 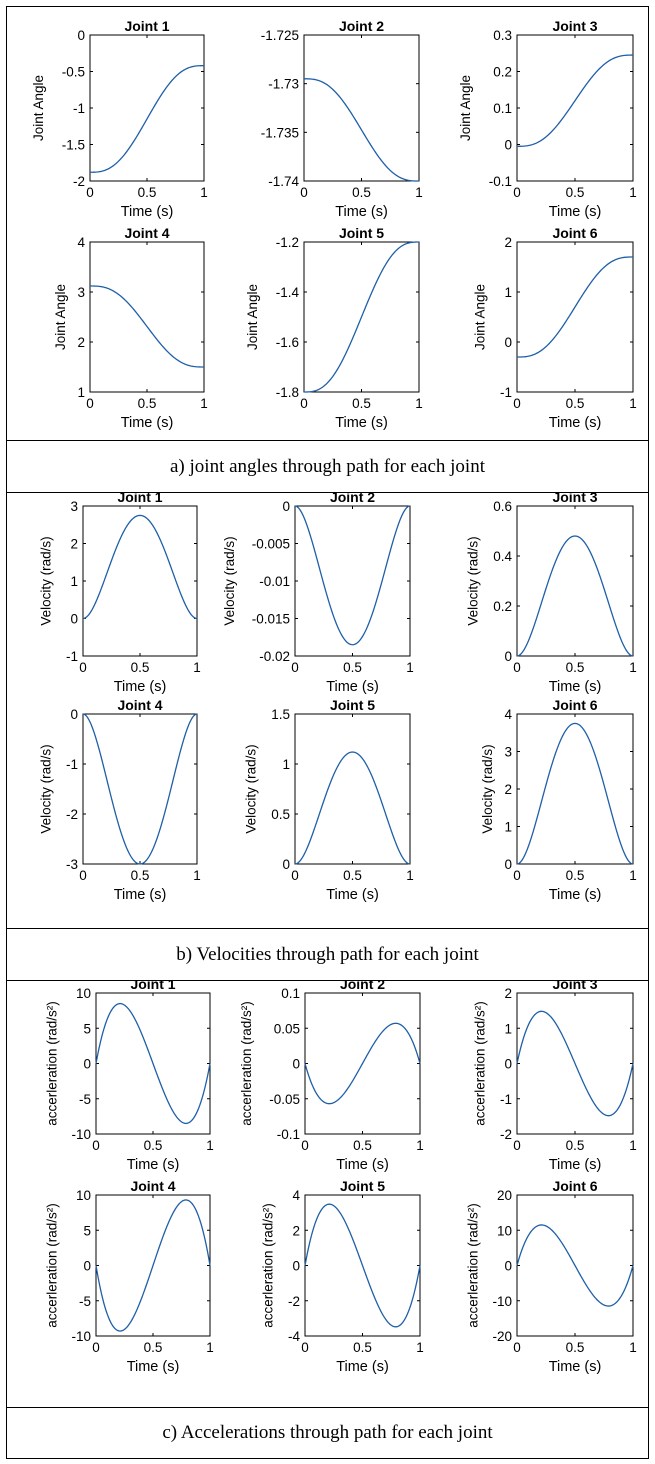 What do you see at coordinates (294, 1301) in the screenshot?
I see `y-tick-label: -2` at bounding box center [294, 1301].